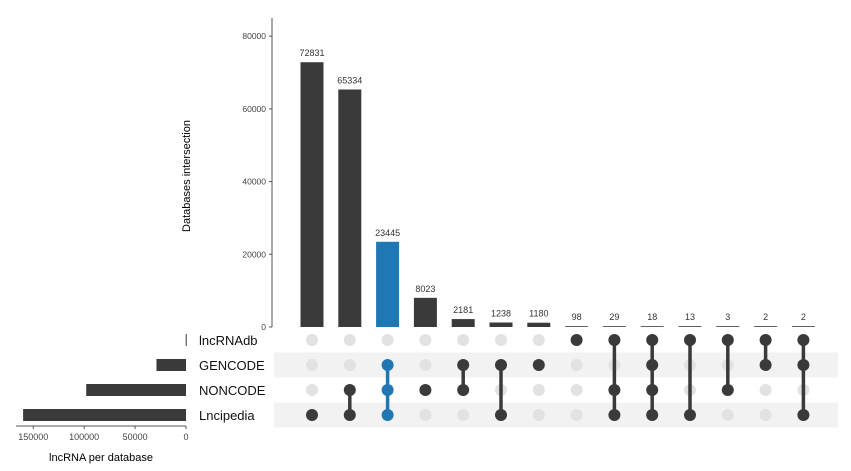 Image resolution: width=851 pixels, height=471 pixels. I want to click on x-tick-label: 100000, so click(84, 437).